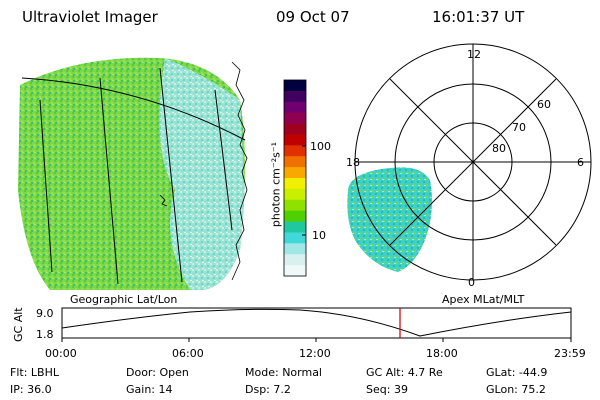  What do you see at coordinates (268, 389) in the screenshot?
I see `status-dsp: Dsp: 7.2` at bounding box center [268, 389].